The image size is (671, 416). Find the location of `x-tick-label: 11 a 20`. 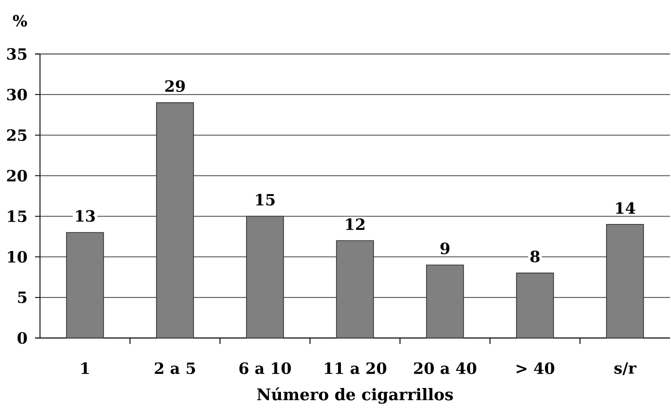

x-tick-label: 11 a 20 is located at coordinates (355, 368).